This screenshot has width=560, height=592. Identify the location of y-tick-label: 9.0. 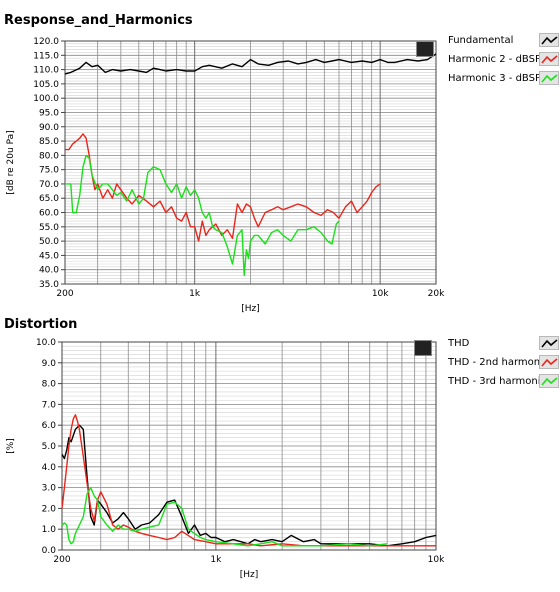
(49, 364).